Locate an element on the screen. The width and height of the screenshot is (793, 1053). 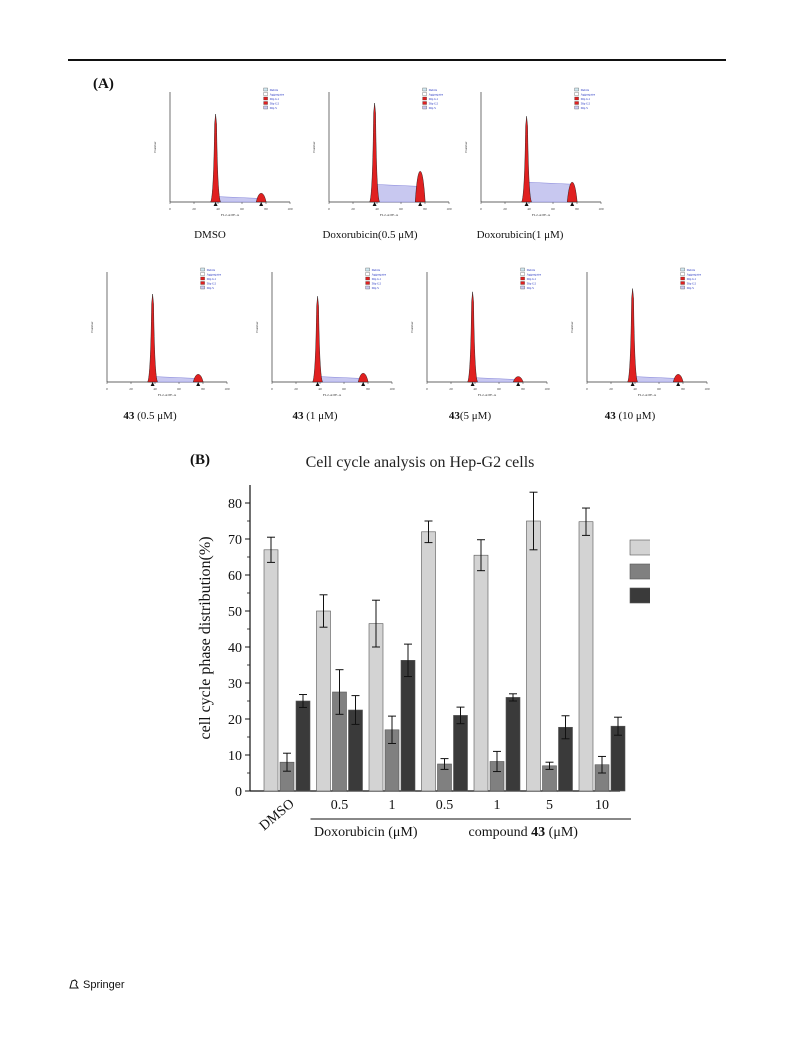
group-label: Doxorubicin (μM) is located at coordinates (366, 832).